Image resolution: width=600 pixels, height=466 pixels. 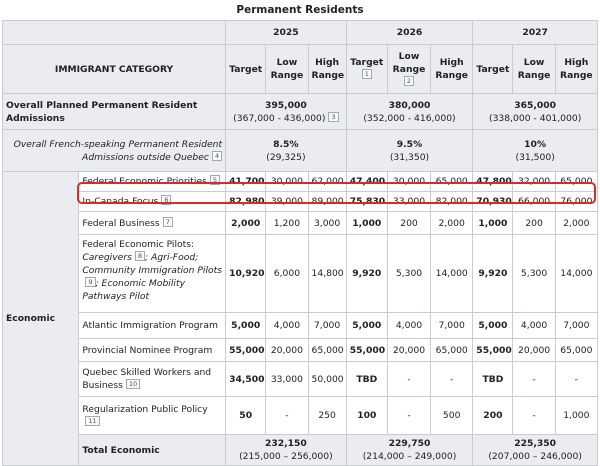 What do you see at coordinates (287, 201) in the screenshot?
I see `low-range-value: 39,000` at bounding box center [287, 201].